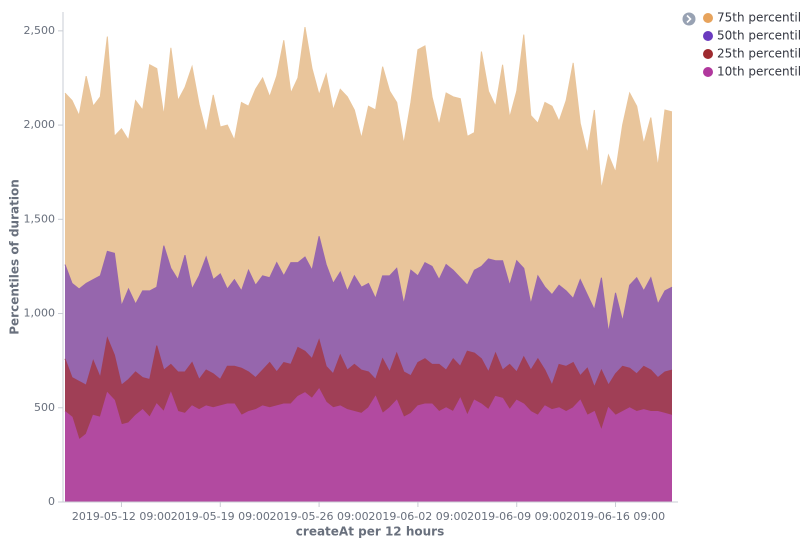 The width and height of the screenshot is (800, 549). I want to click on legend-text: 10th percentile of duration, so click(758, 72).